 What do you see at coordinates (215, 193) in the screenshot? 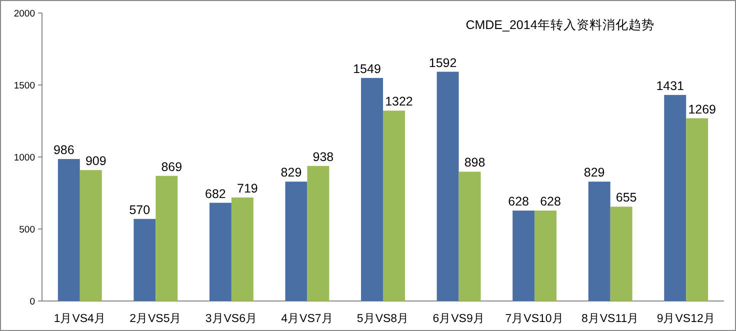
I see `data-label: 682` at bounding box center [215, 193].